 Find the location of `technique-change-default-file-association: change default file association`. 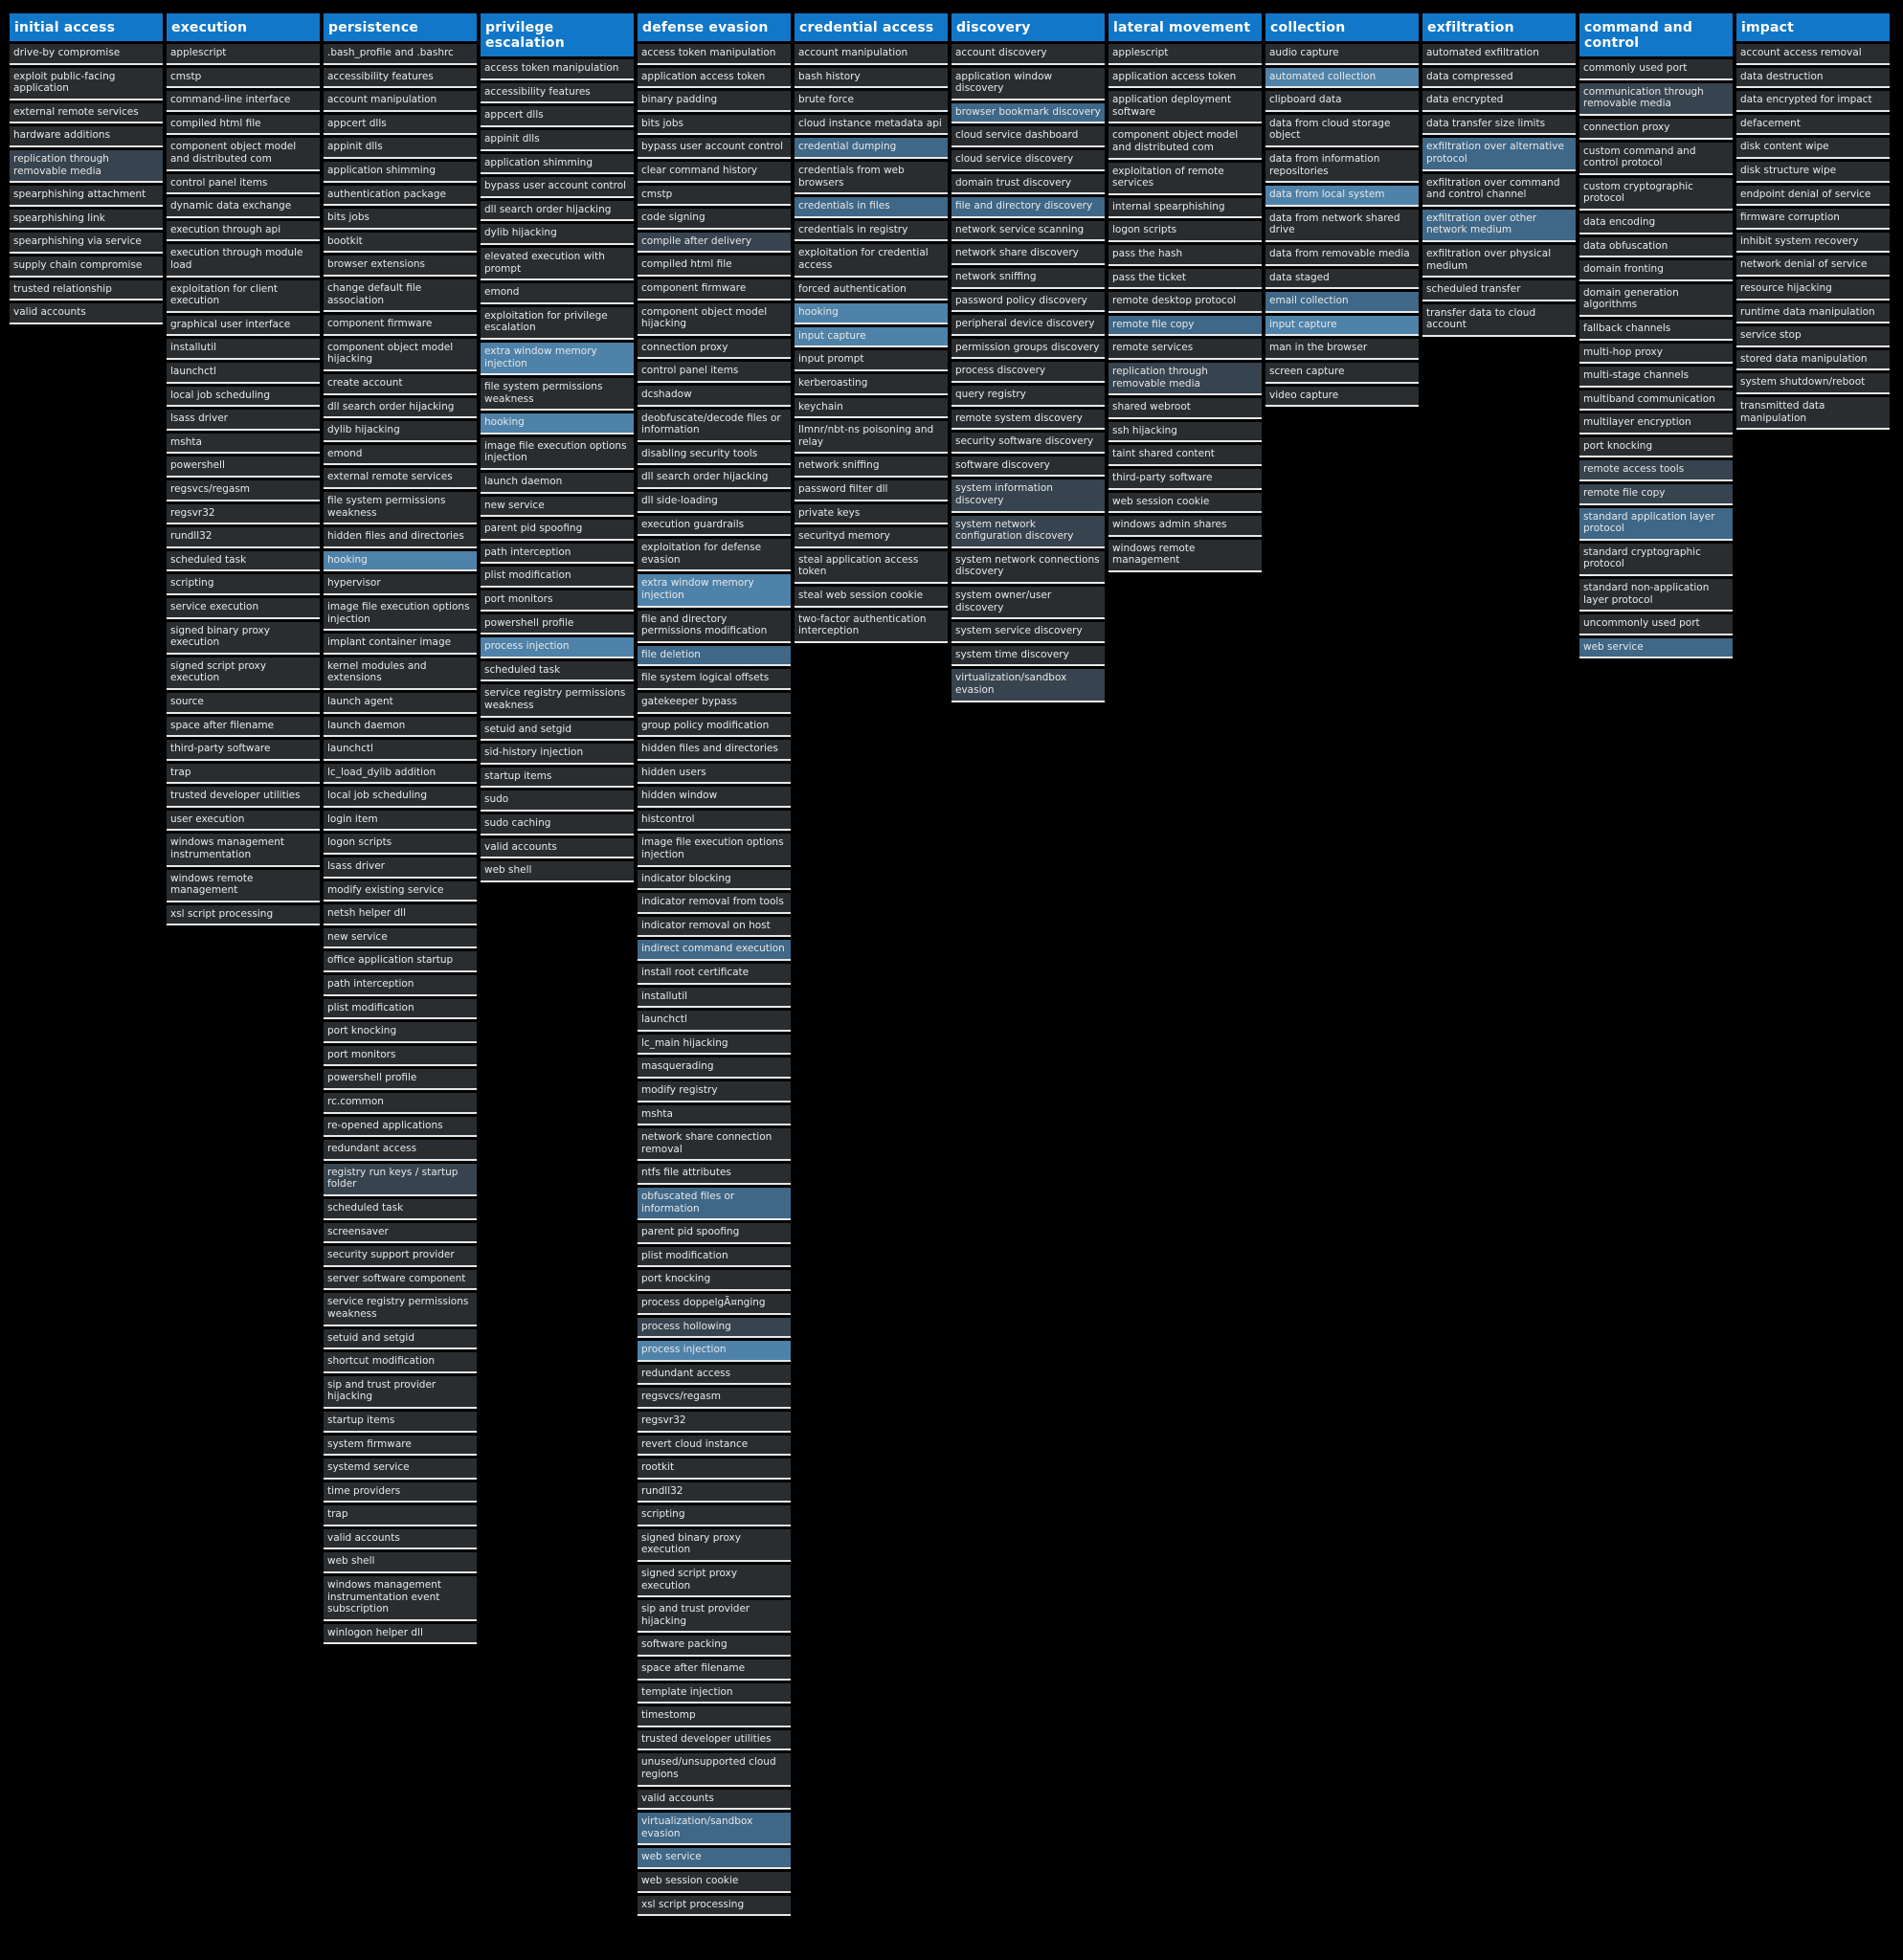

technique-change-default-file-association: change default file association is located at coordinates (400, 296).